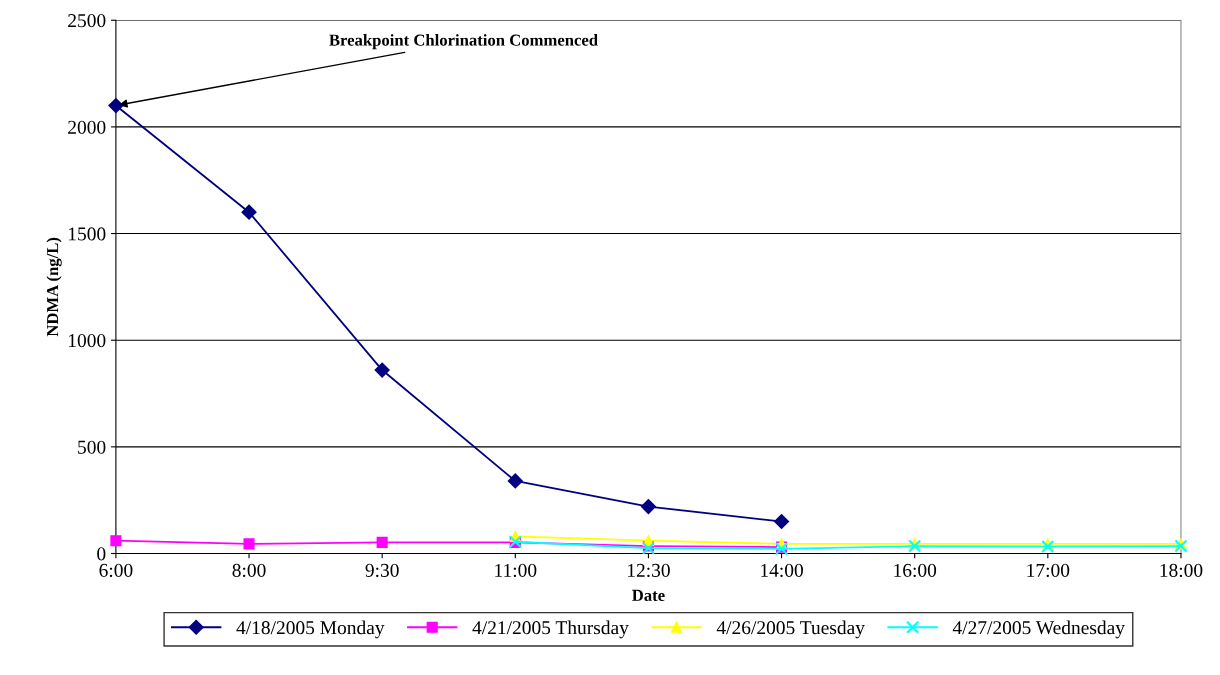 The width and height of the screenshot is (1220, 675). What do you see at coordinates (1048, 570) in the screenshot?
I see `x-tick-label: 17:00` at bounding box center [1048, 570].